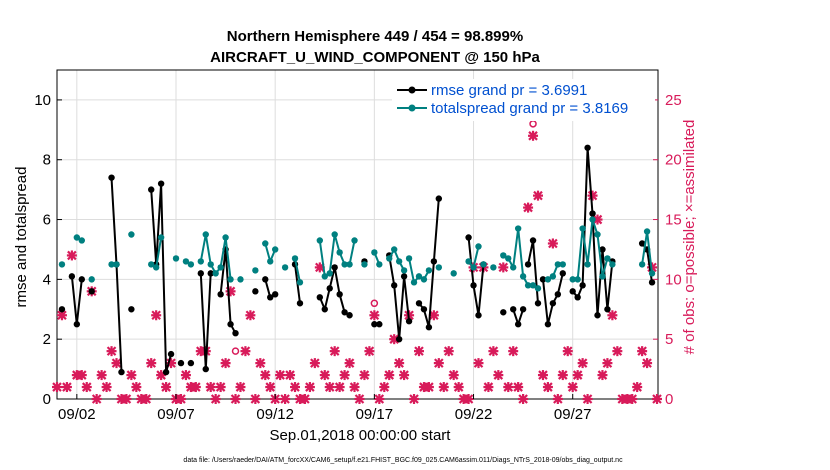 The image size is (830, 470). What do you see at coordinates (529, 108) in the screenshot?
I see `legend-spread-label: totalspread grand pr = 3.8169` at bounding box center [529, 108].